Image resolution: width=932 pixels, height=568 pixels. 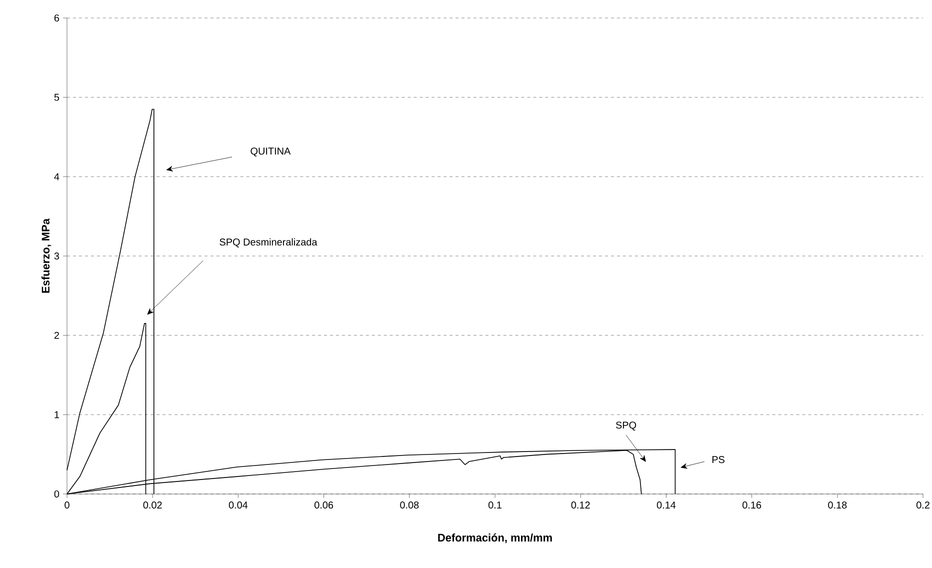 What do you see at coordinates (923, 505) in the screenshot?
I see `x-tick-label: 0.2` at bounding box center [923, 505].